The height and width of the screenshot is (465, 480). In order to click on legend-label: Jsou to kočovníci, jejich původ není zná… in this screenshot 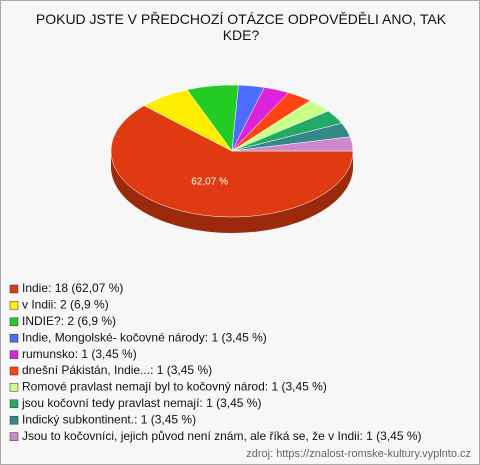, I will do `click(222, 436)`.